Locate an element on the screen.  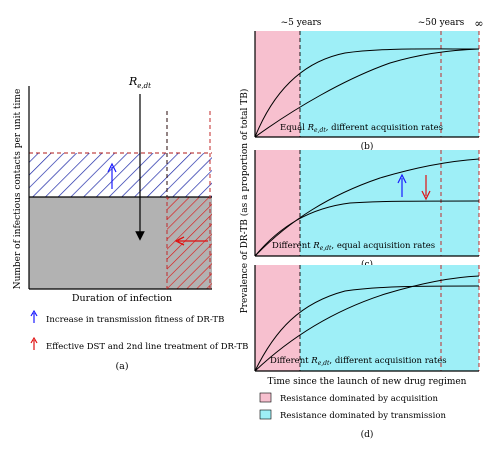
curve-d-higher is located at coordinates (367, 323).